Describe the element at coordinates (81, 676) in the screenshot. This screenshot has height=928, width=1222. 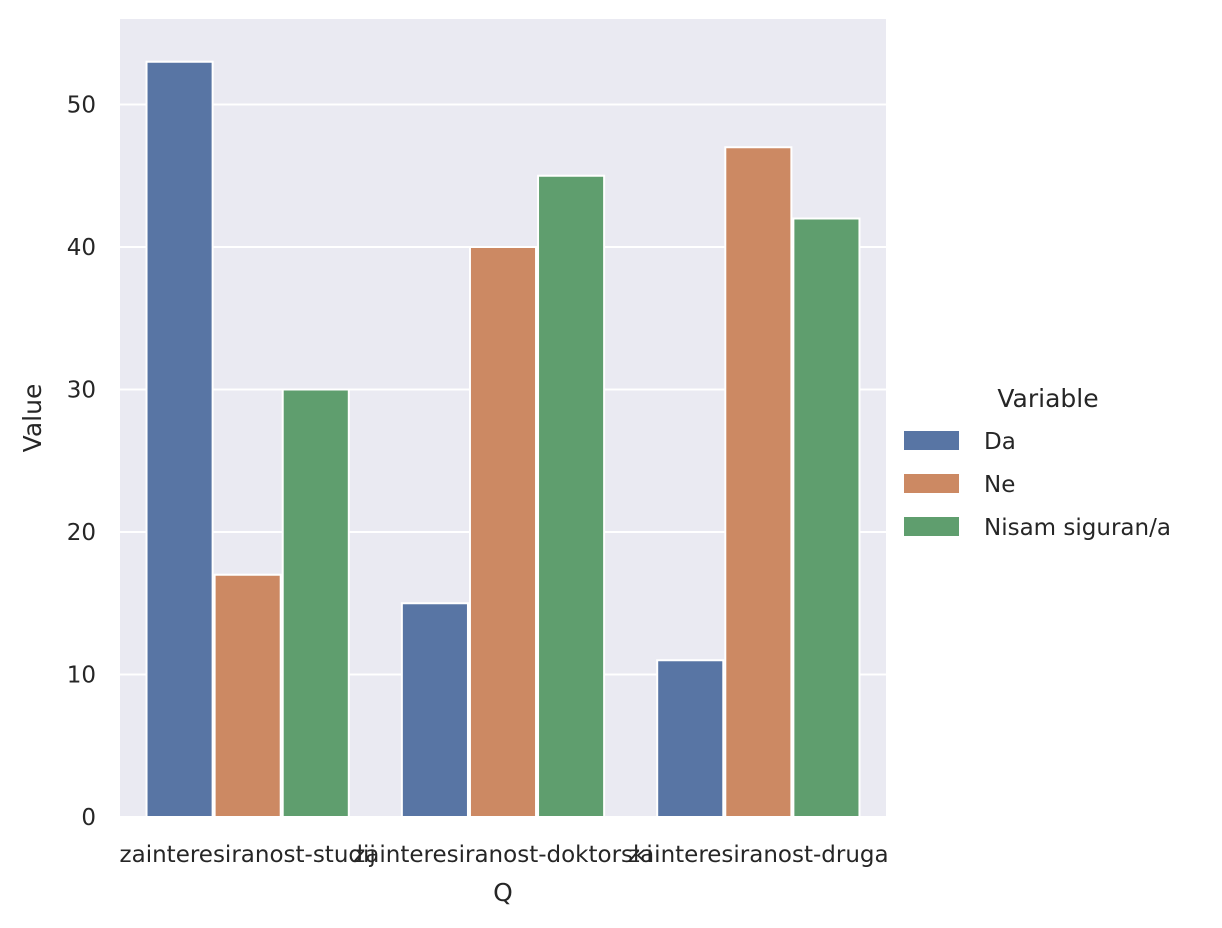
I see `y-tick-label: 10` at that location.